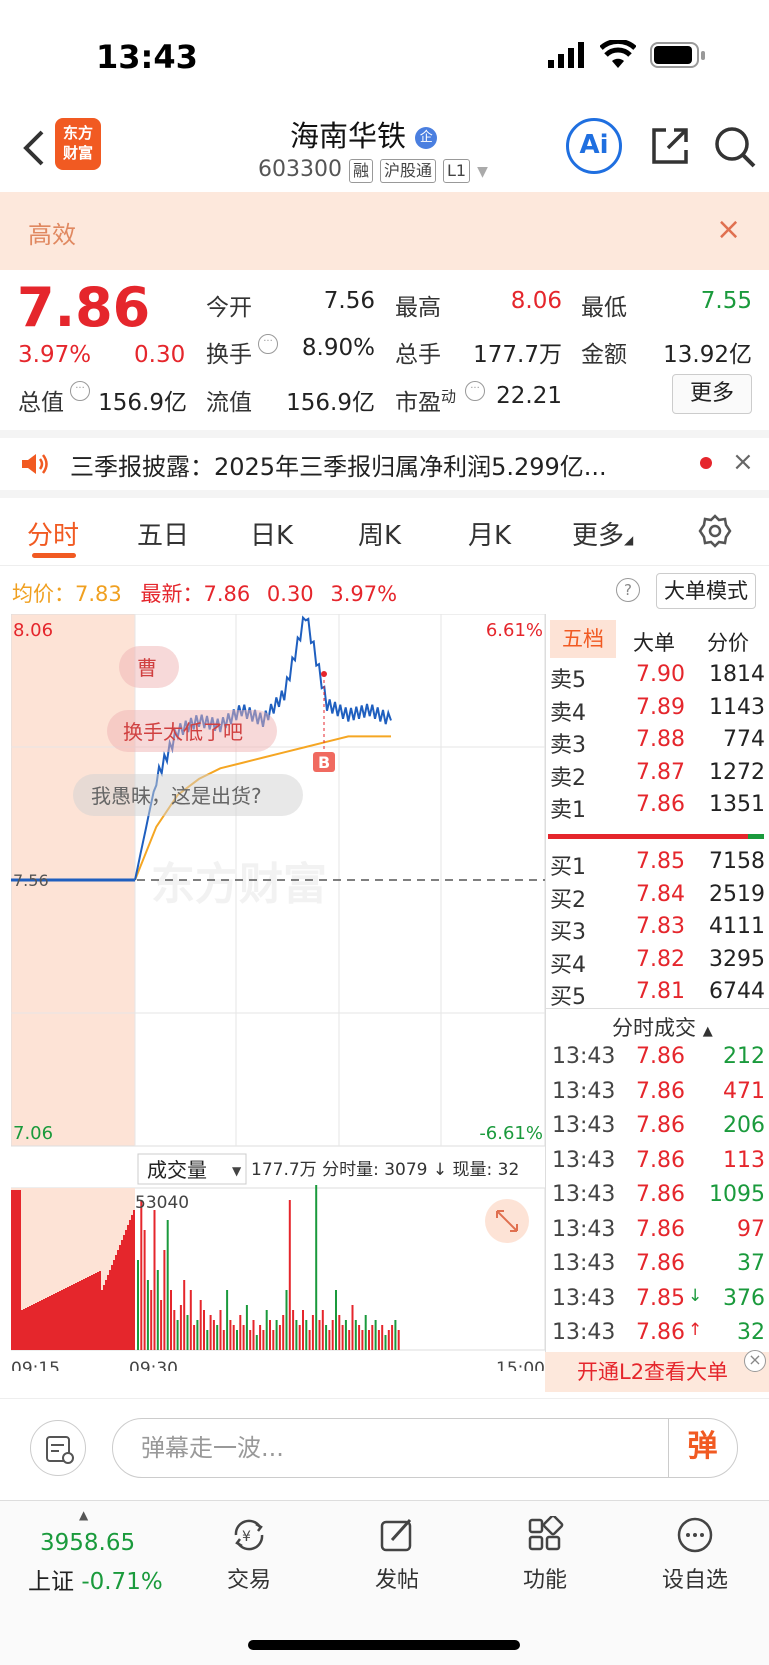 The width and height of the screenshot is (769, 1665). What do you see at coordinates (695, 1295) in the screenshot?
I see `tick-arrow: ↓` at bounding box center [695, 1295].